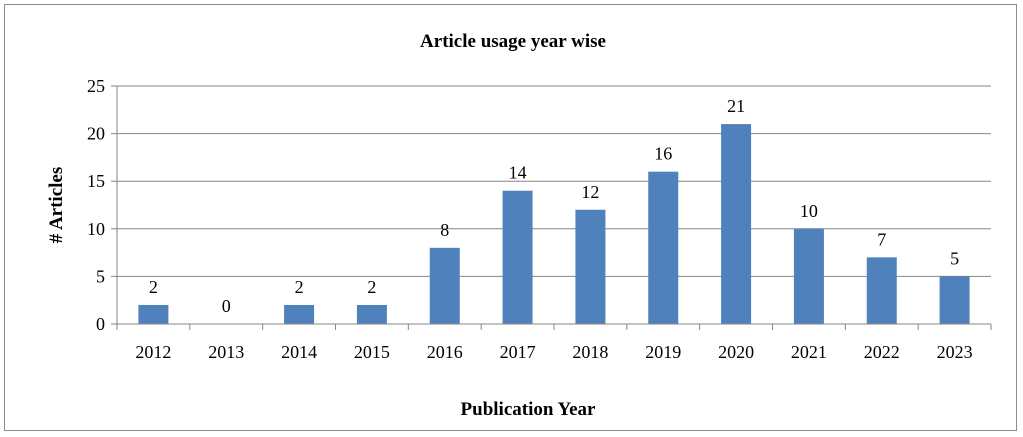 The width and height of the screenshot is (1023, 437). Describe the element at coordinates (882, 352) in the screenshot. I see `x-tick-label: 2022` at that location.